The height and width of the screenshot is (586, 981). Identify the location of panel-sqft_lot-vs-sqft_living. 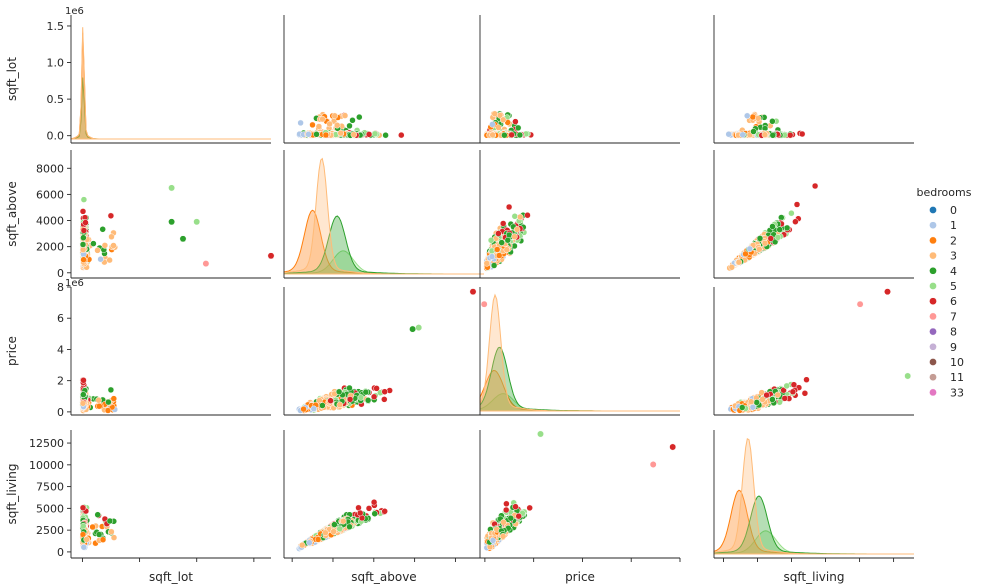
(765, 125).